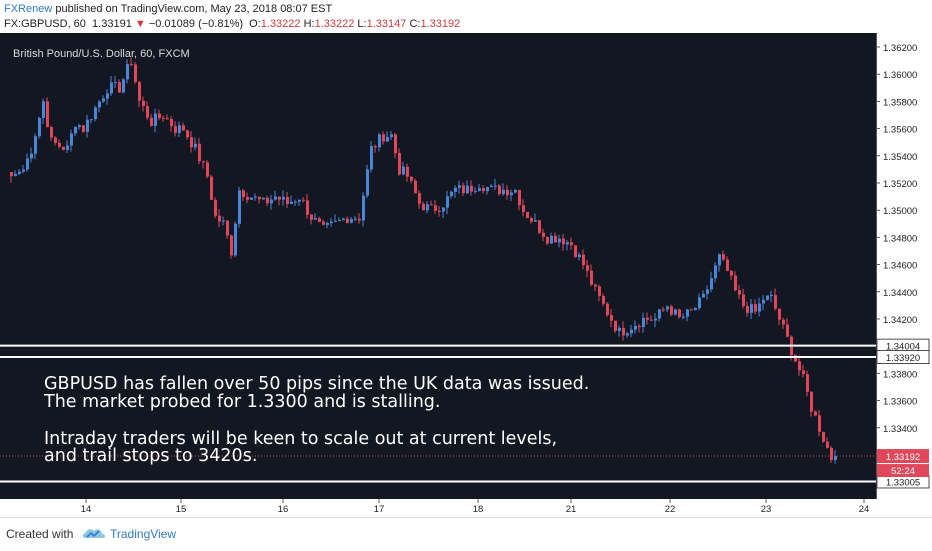 The image size is (932, 551). What do you see at coordinates (766, 509) in the screenshot?
I see `time-tick-label: 23` at bounding box center [766, 509].